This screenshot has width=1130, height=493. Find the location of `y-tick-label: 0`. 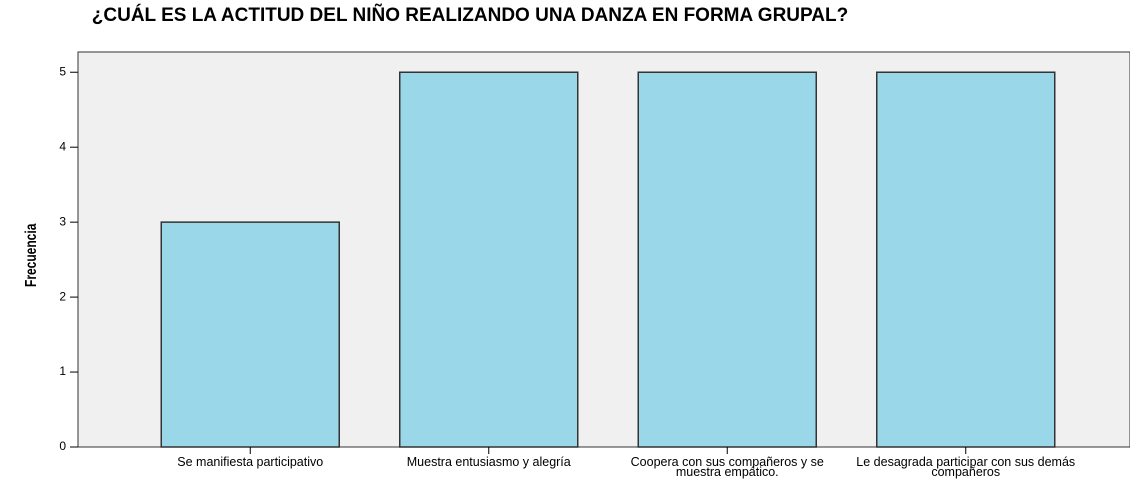

y-tick-label: 0 is located at coordinates (62, 446).